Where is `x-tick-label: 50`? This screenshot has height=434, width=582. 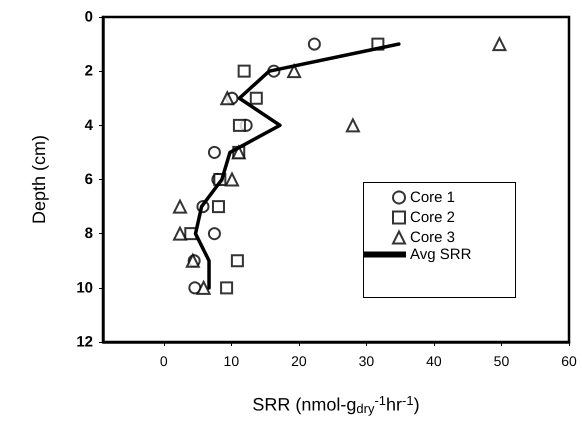
x-tick-label: 50 is located at coordinates (502, 361).